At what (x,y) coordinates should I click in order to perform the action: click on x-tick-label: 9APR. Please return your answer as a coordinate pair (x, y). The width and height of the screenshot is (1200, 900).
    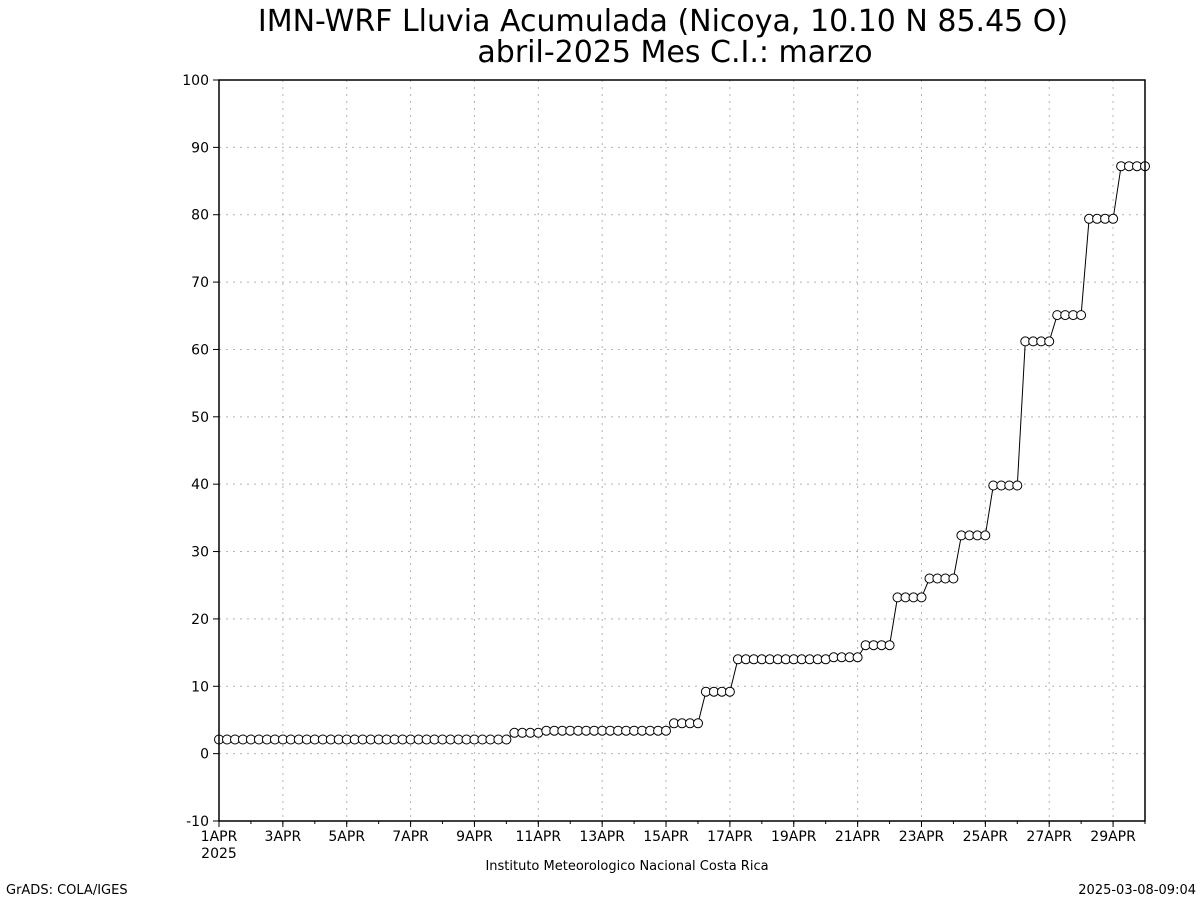
    Looking at the image, I should click on (474, 837).